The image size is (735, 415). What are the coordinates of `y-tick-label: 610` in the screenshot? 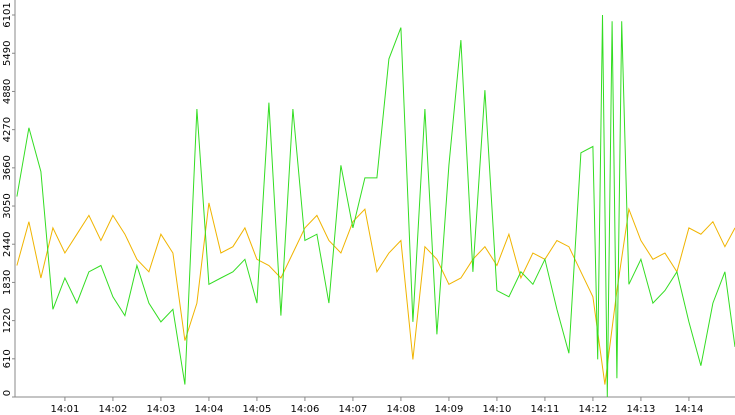 It's located at (7, 358).